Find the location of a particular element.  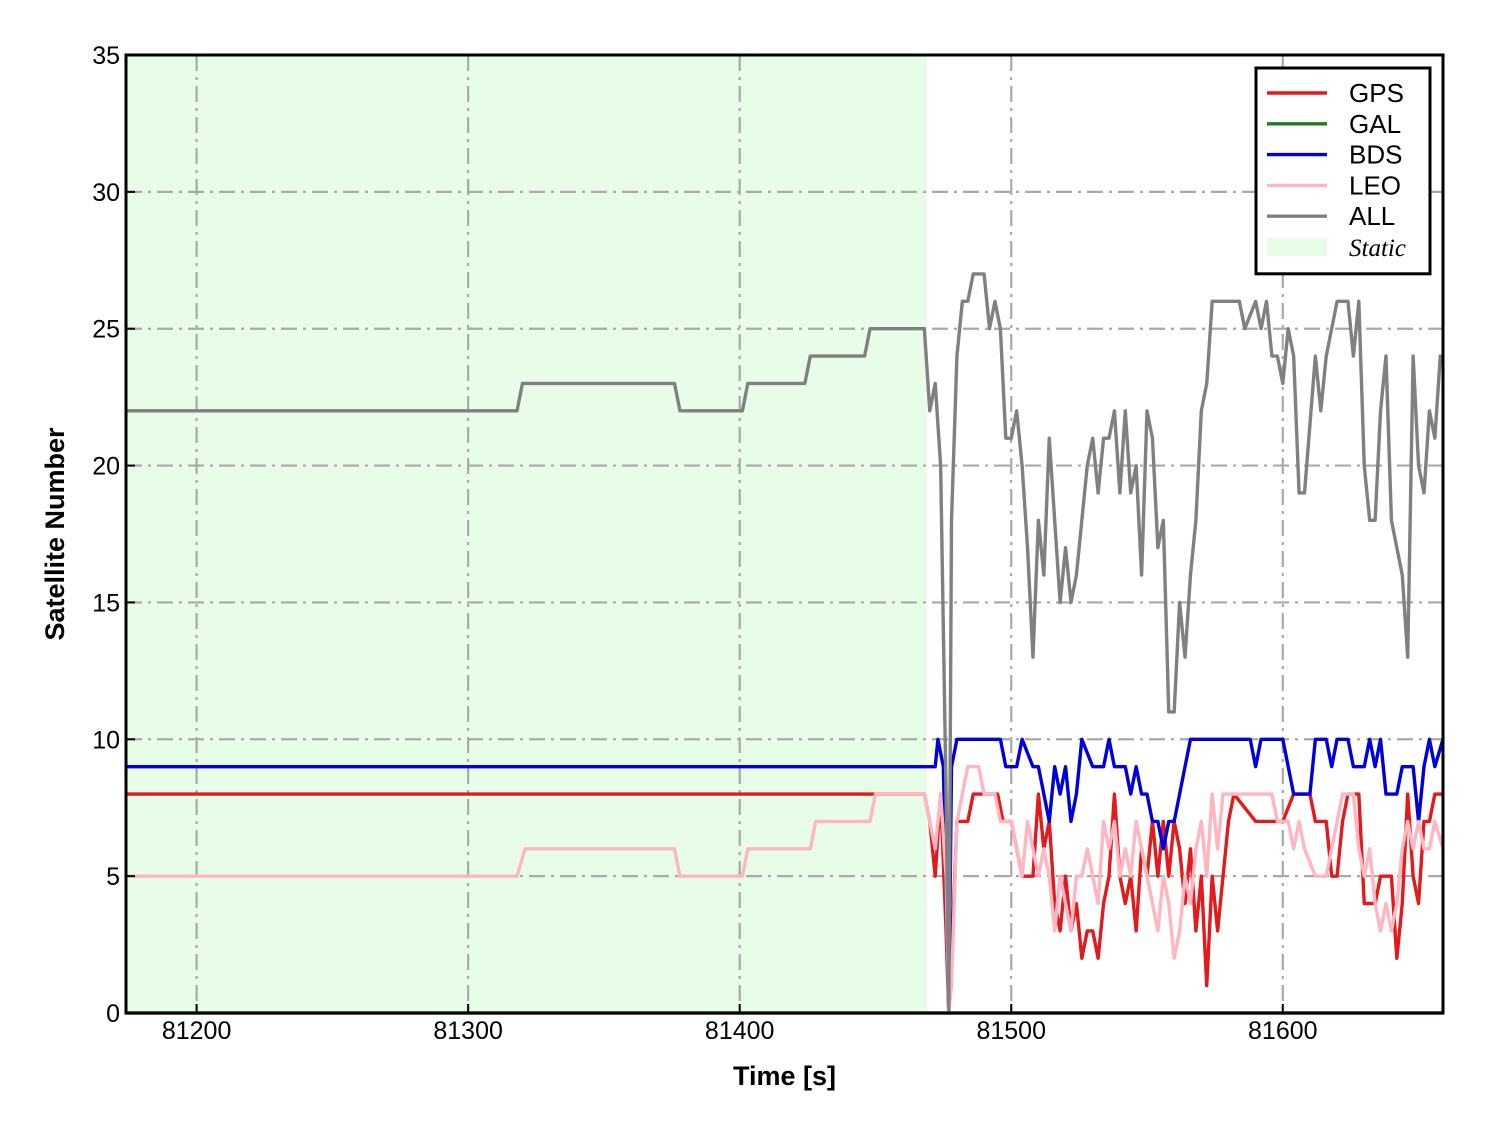

legend-label-bds: BDS is located at coordinates (1375, 155).